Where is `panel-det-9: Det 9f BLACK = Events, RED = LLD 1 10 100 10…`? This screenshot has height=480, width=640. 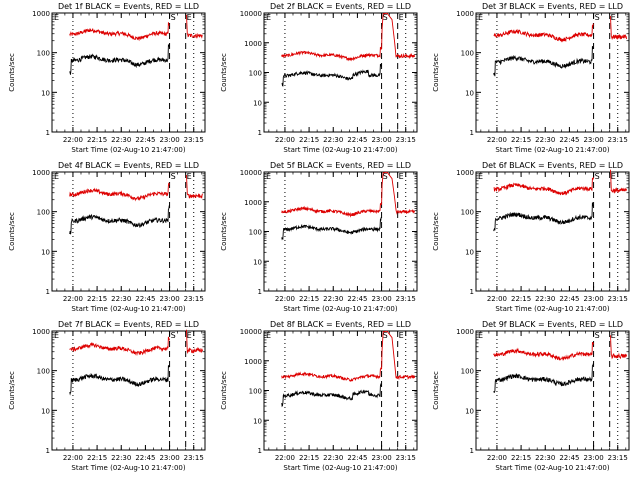
panel-det-9: Det 9f BLACK = Events, RED = LLD 1 10 100 10… is located at coordinates (531, 396).